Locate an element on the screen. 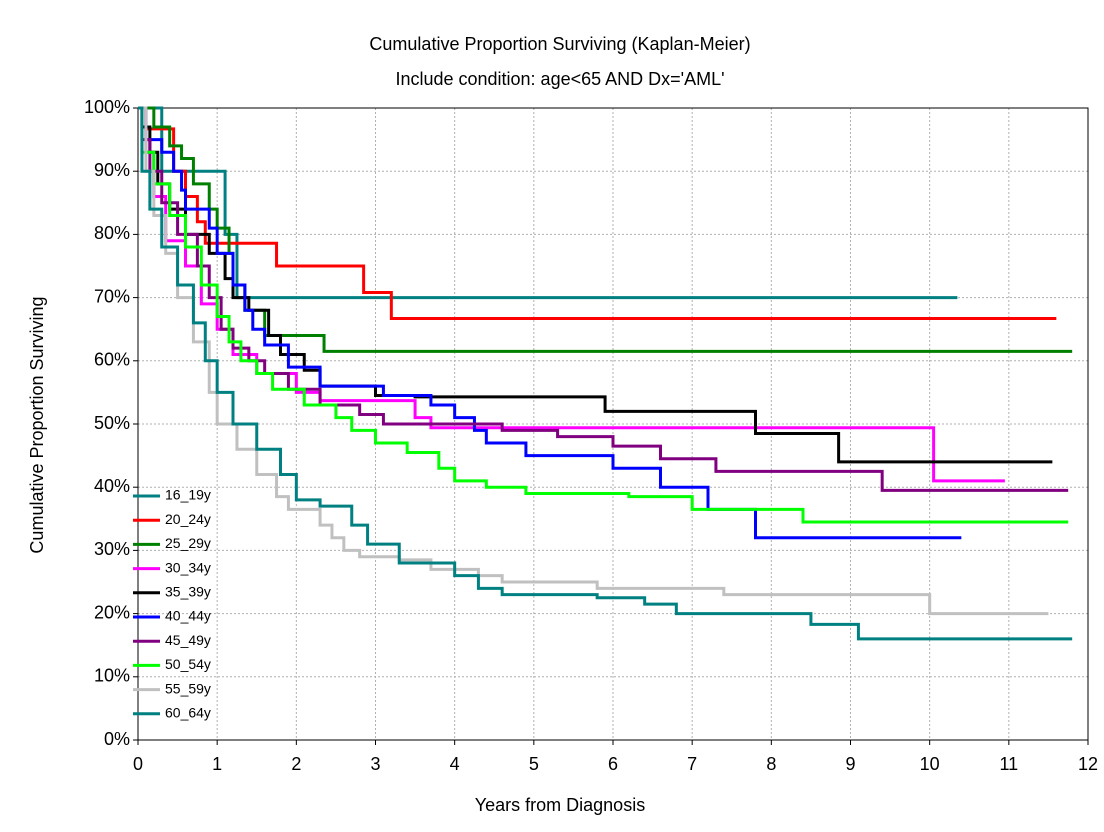 The image size is (1104, 832). legend-label: 60_64y is located at coordinates (188, 713).